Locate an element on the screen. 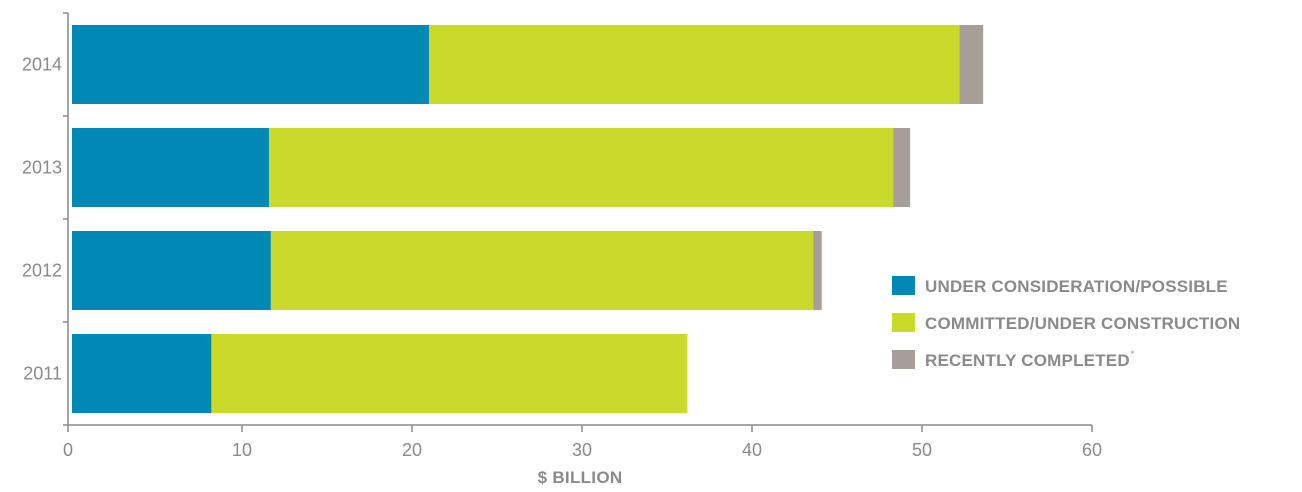  y-tick-label-2012: 2012 is located at coordinates (42, 271).